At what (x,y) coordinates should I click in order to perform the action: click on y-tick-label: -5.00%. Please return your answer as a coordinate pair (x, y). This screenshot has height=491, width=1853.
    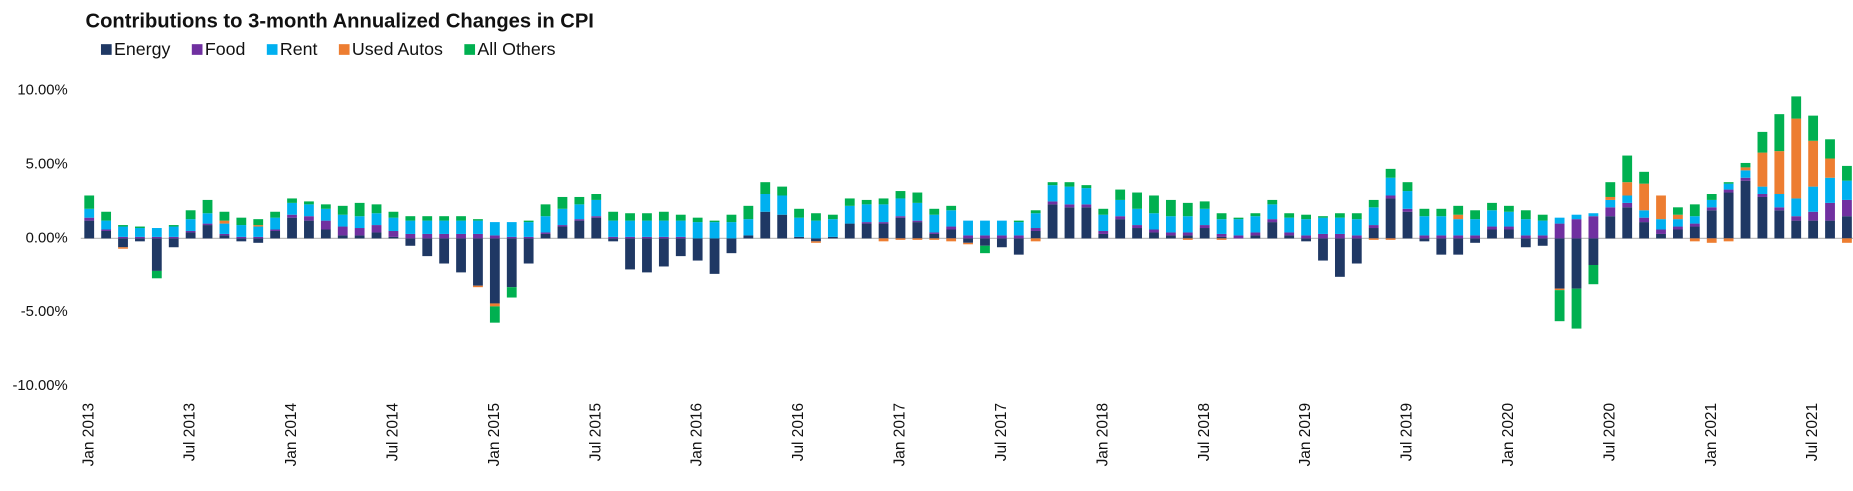
    Looking at the image, I should click on (44, 312).